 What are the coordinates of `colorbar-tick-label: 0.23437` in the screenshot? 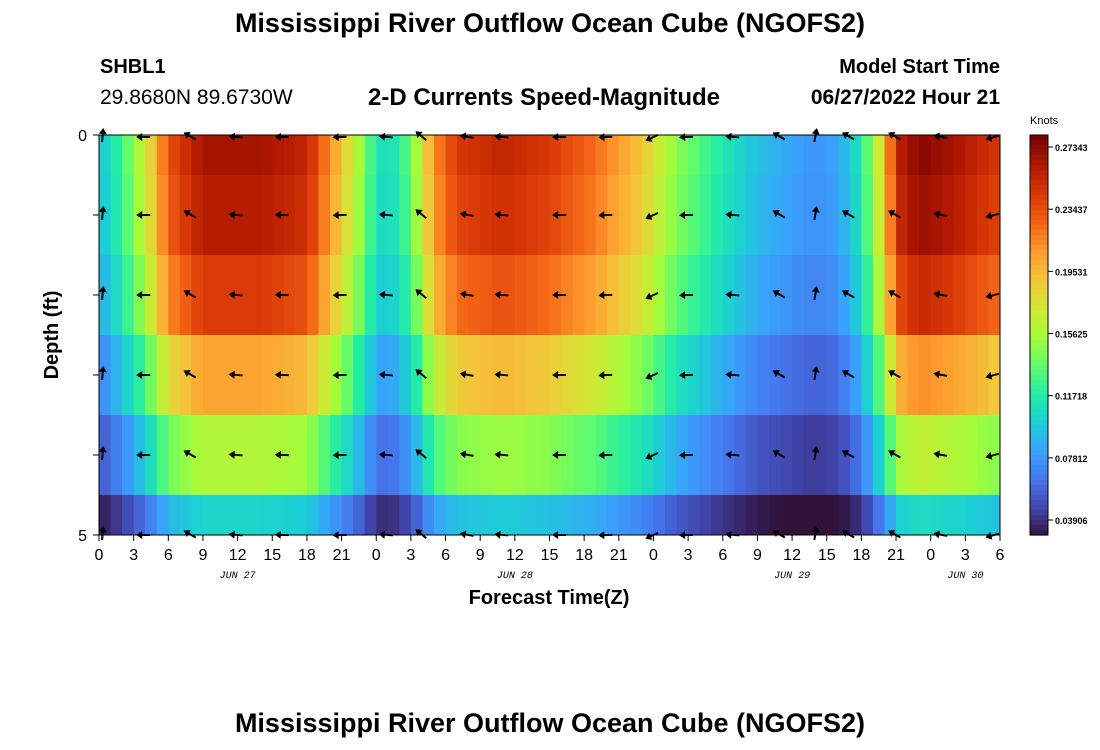 It's located at (1071, 210).